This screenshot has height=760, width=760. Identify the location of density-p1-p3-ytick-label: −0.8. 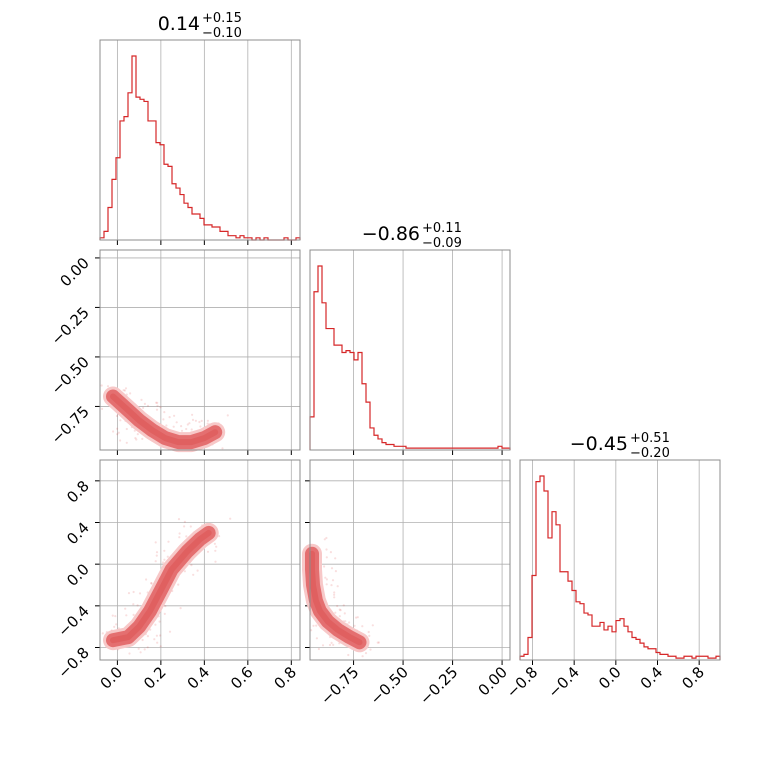
(73, 663).